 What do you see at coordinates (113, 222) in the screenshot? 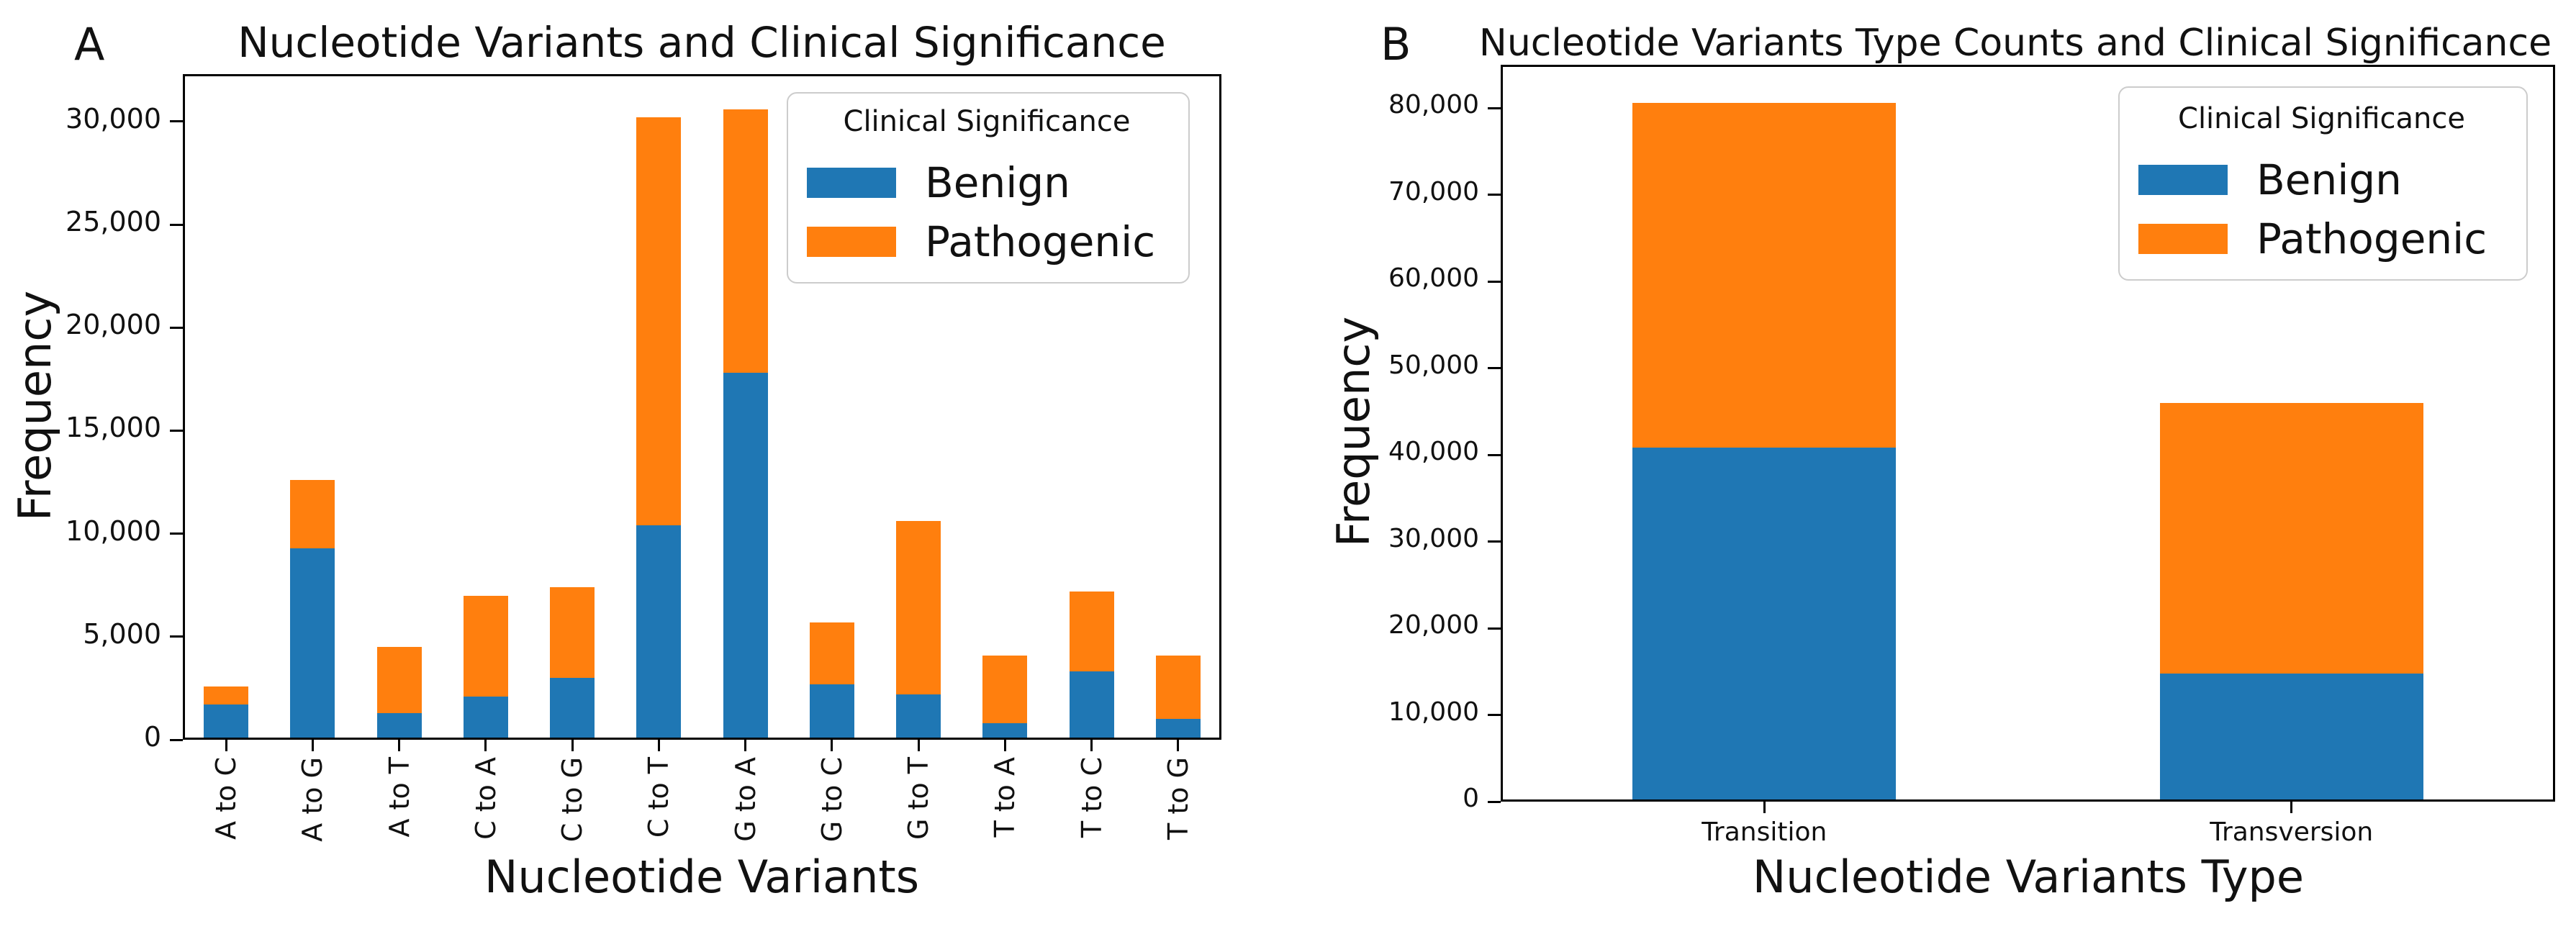
I see `y-tick-label: 25,000` at bounding box center [113, 222].